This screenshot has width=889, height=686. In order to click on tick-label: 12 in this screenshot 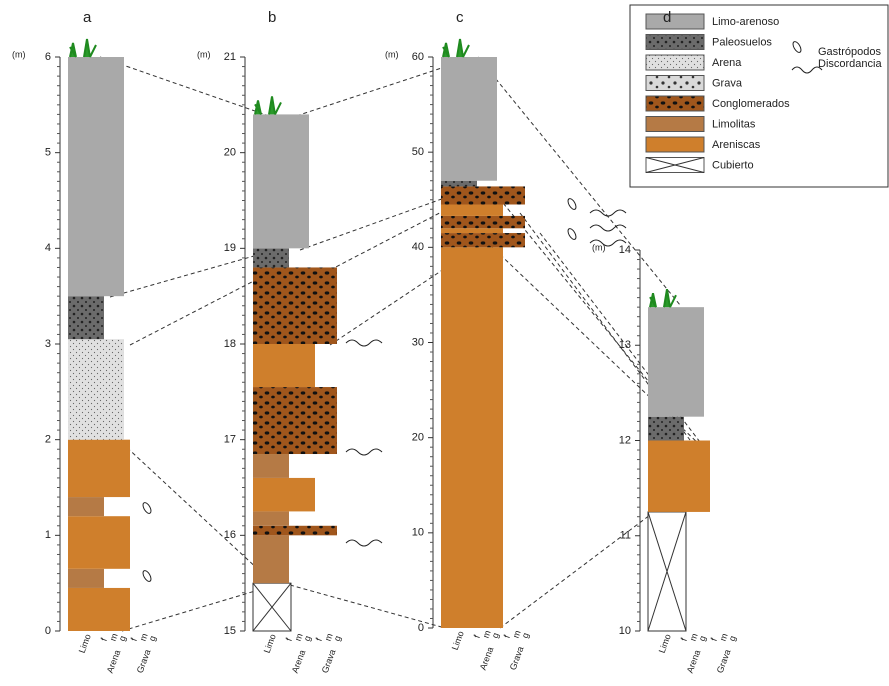, I will do `click(625, 440)`.